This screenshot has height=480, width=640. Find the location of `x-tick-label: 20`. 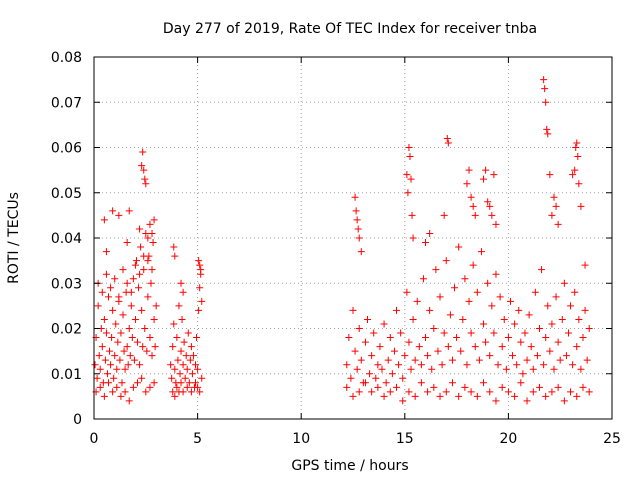

x-tick-label: 20 is located at coordinates (508, 439).